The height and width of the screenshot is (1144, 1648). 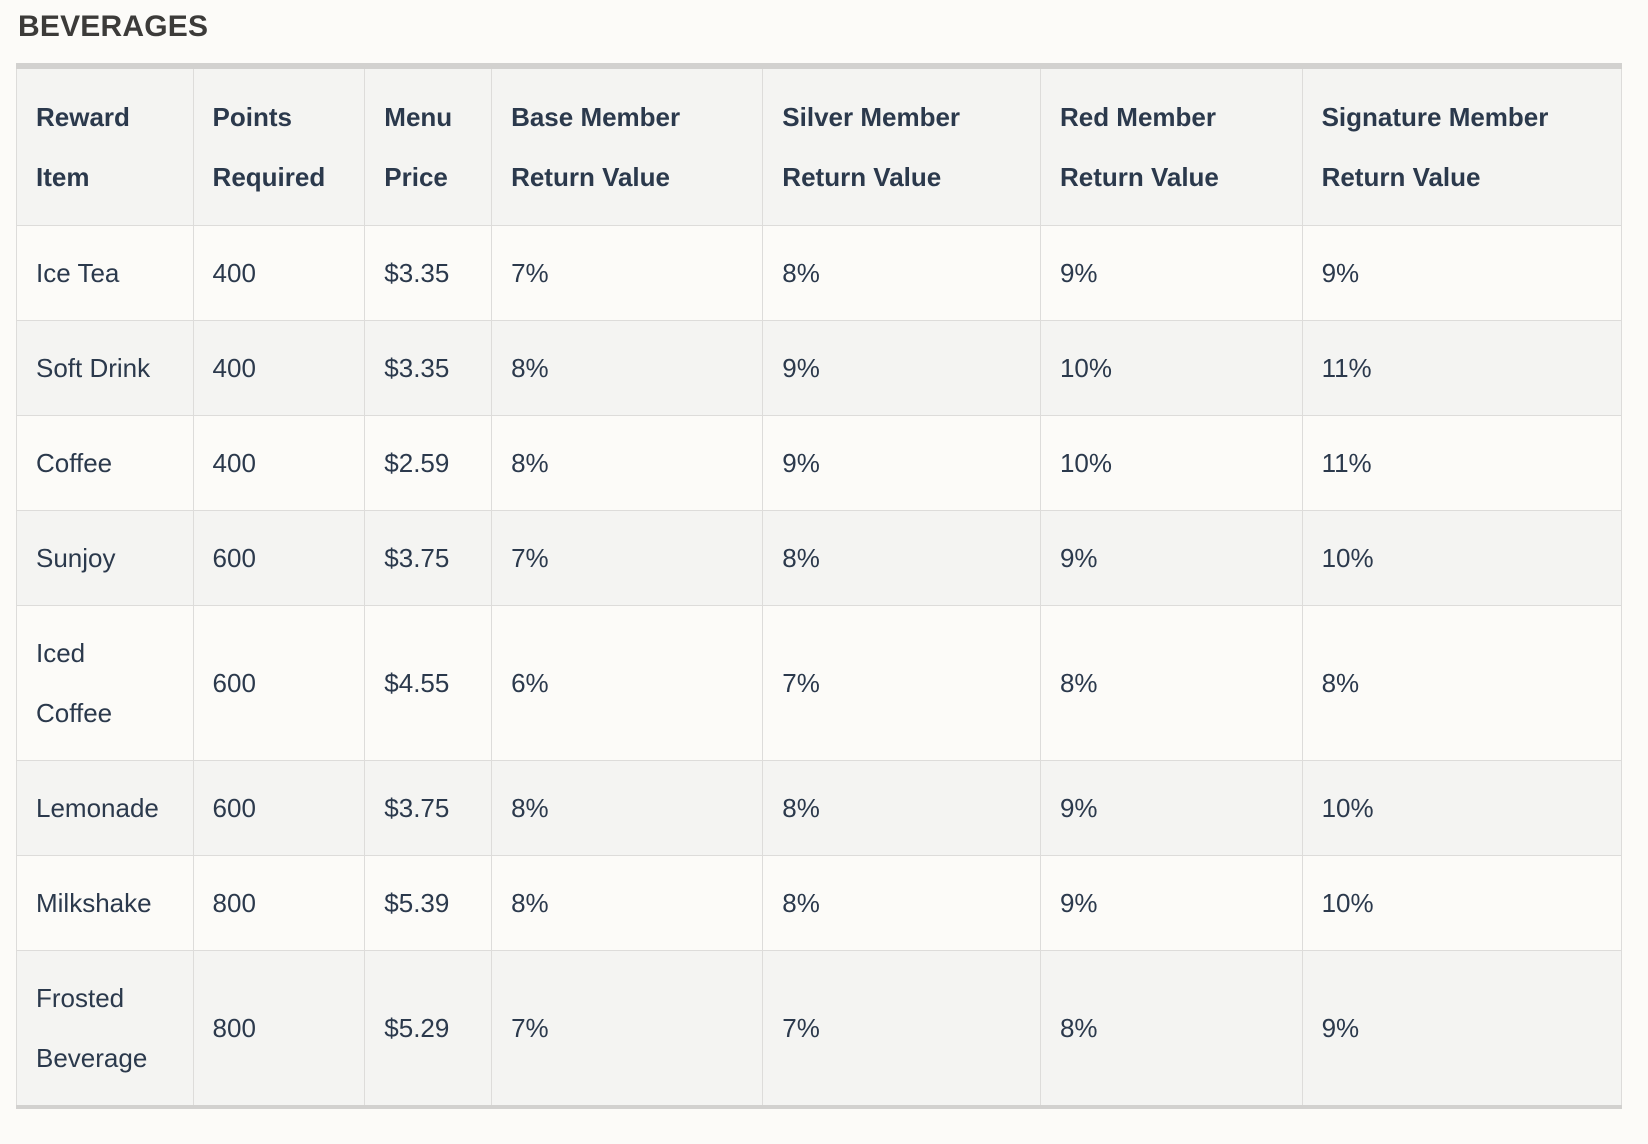 I want to click on cell-reward-item: Coffee, so click(x=105, y=463).